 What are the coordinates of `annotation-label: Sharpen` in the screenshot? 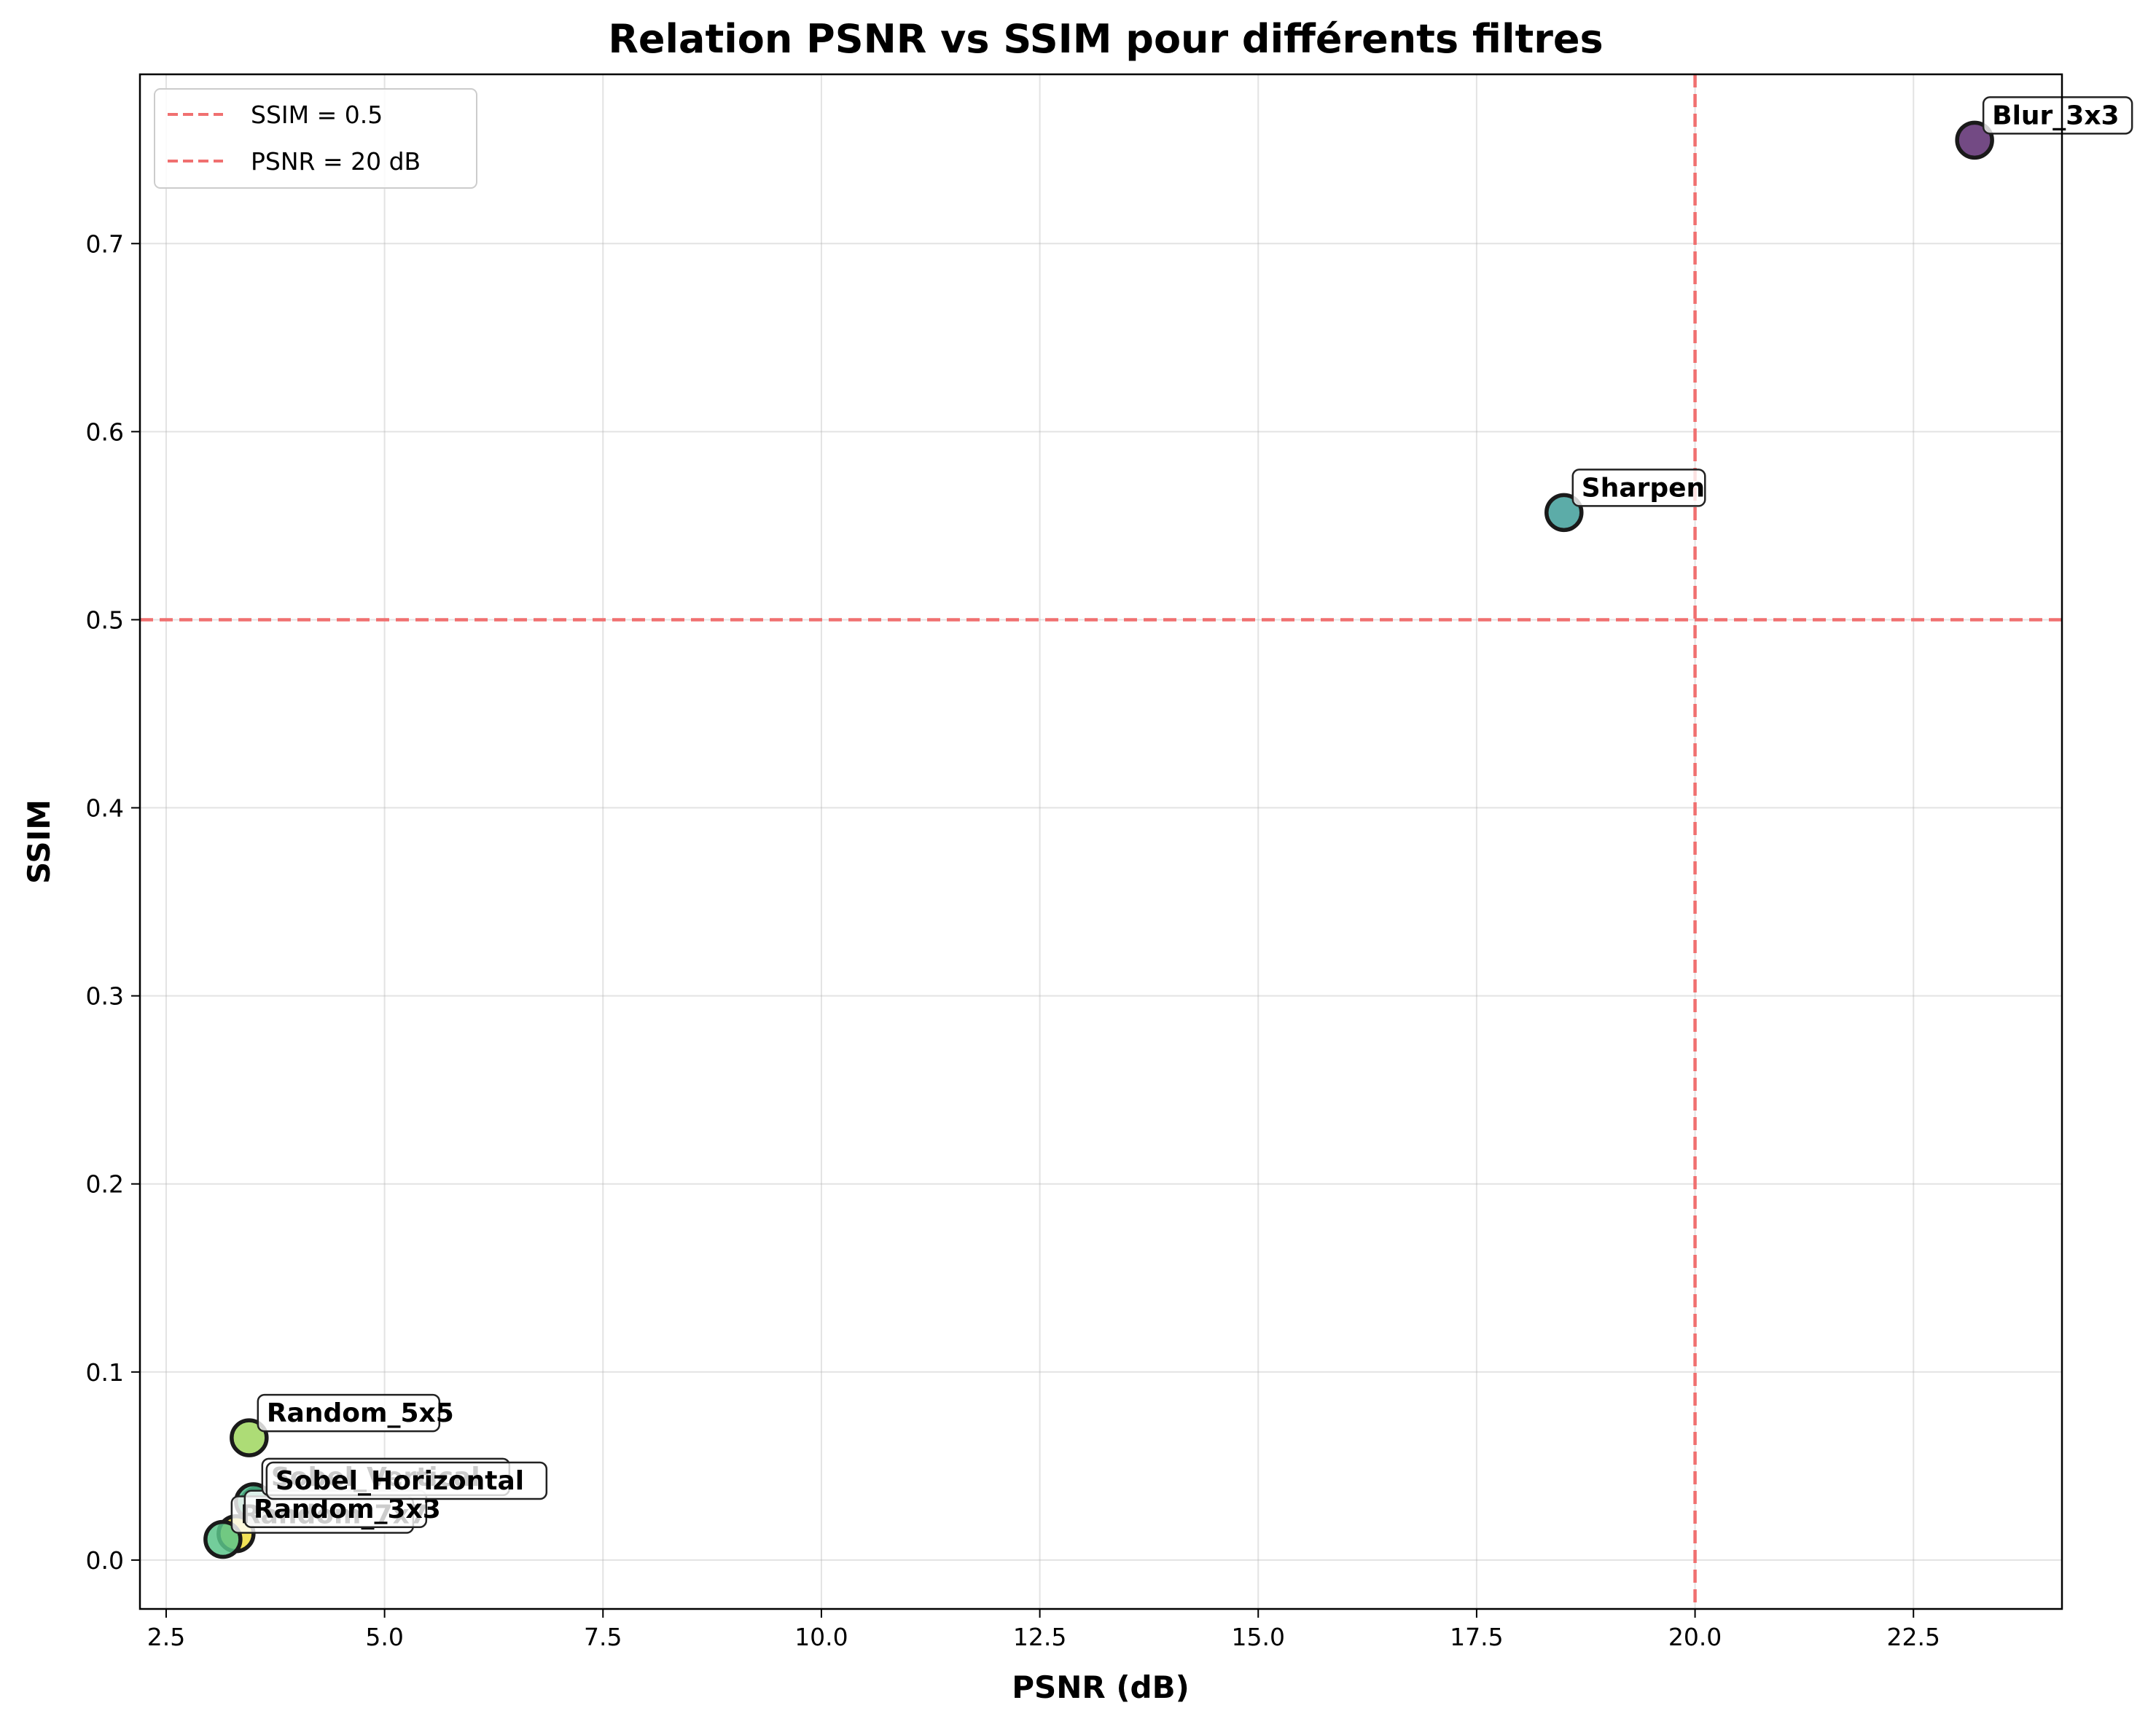 It's located at (1644, 488).